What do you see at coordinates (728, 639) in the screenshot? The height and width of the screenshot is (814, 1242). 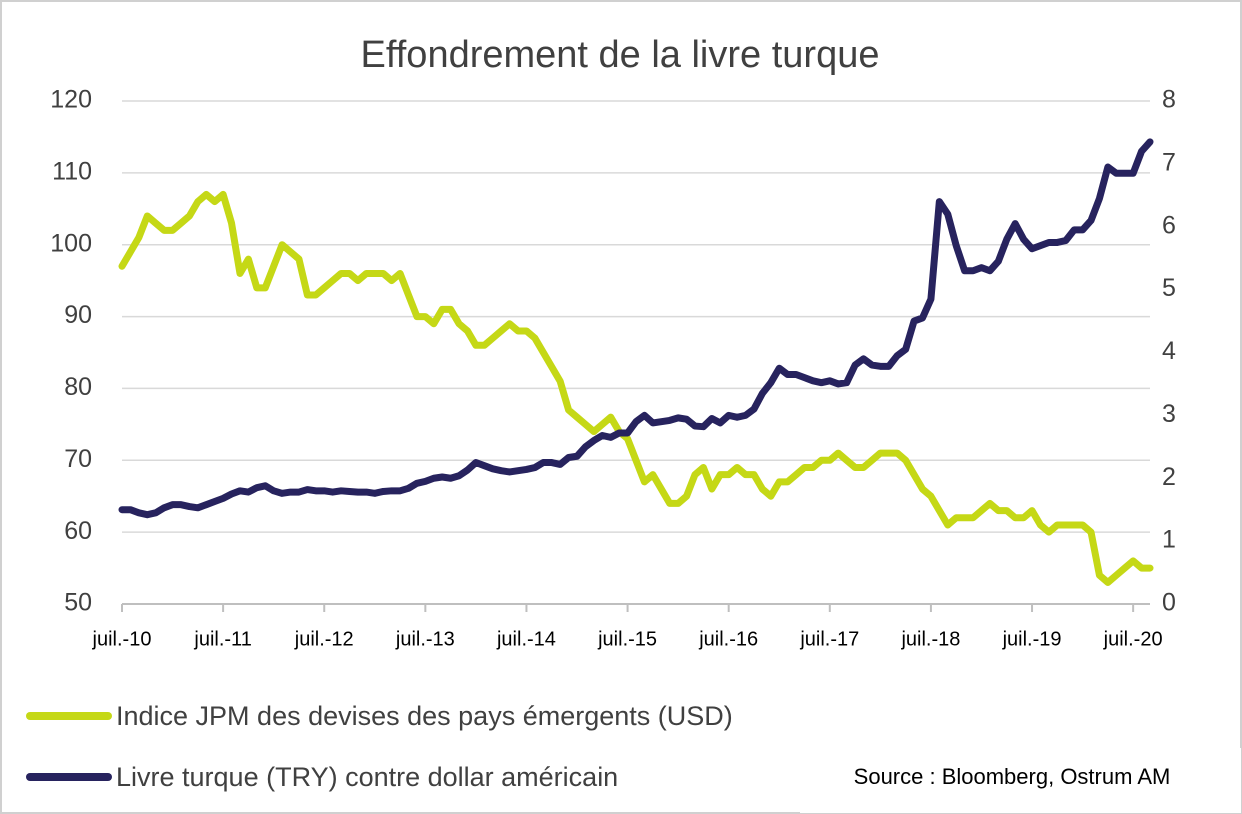 I see `x-tick-label: juil.-16` at bounding box center [728, 639].